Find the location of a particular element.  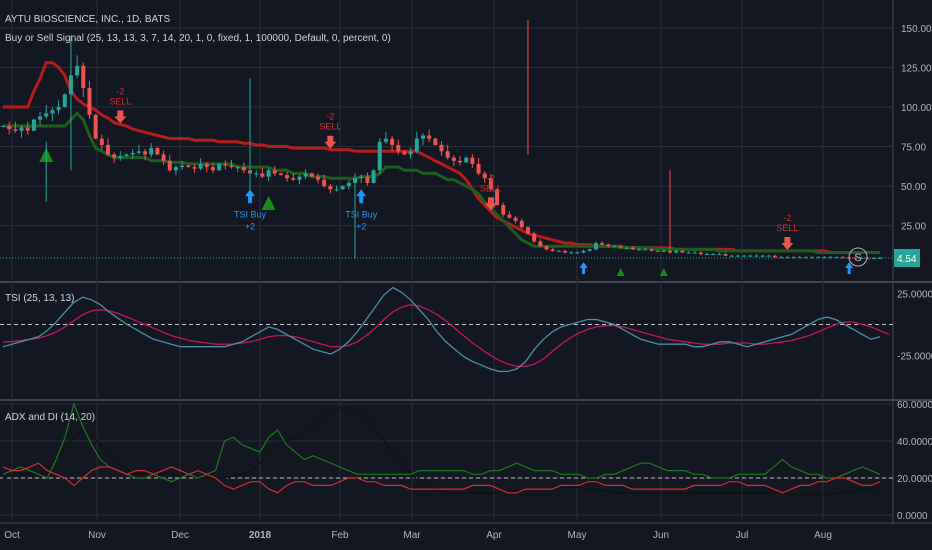

y-tick-label: 25.00 is located at coordinates (913, 227).